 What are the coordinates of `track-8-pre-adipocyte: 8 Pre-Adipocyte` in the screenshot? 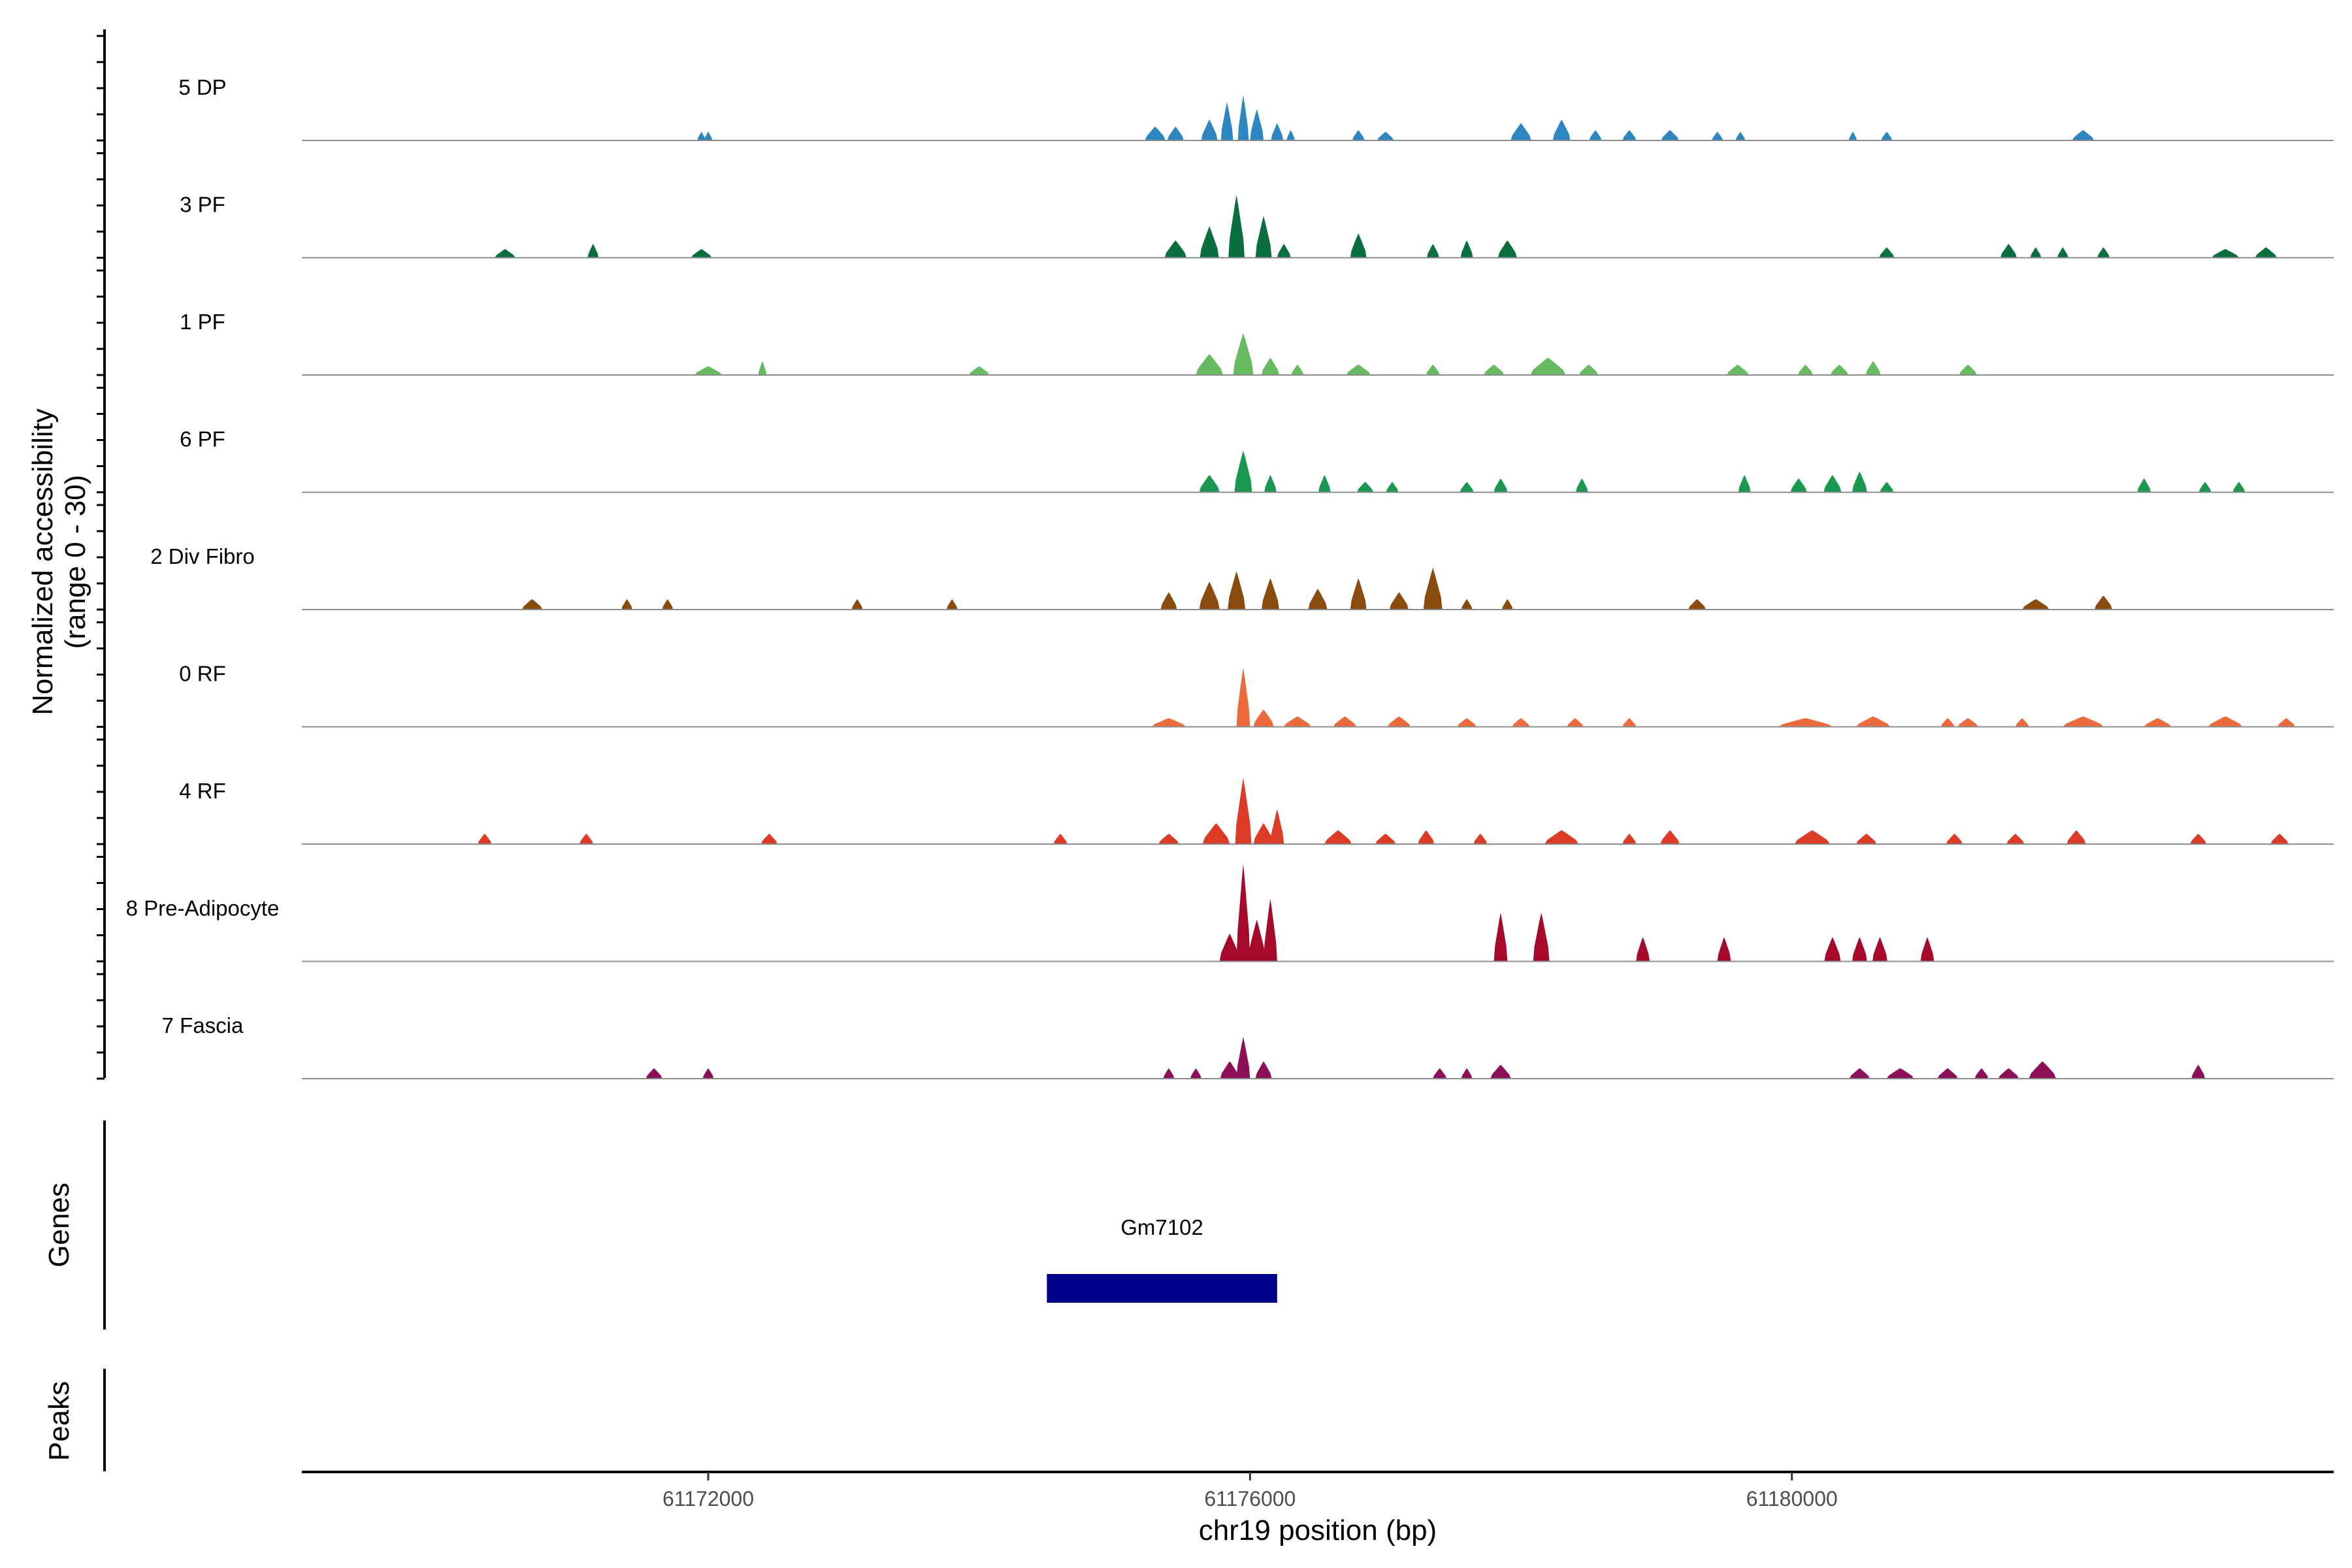 It's located at (1230, 913).